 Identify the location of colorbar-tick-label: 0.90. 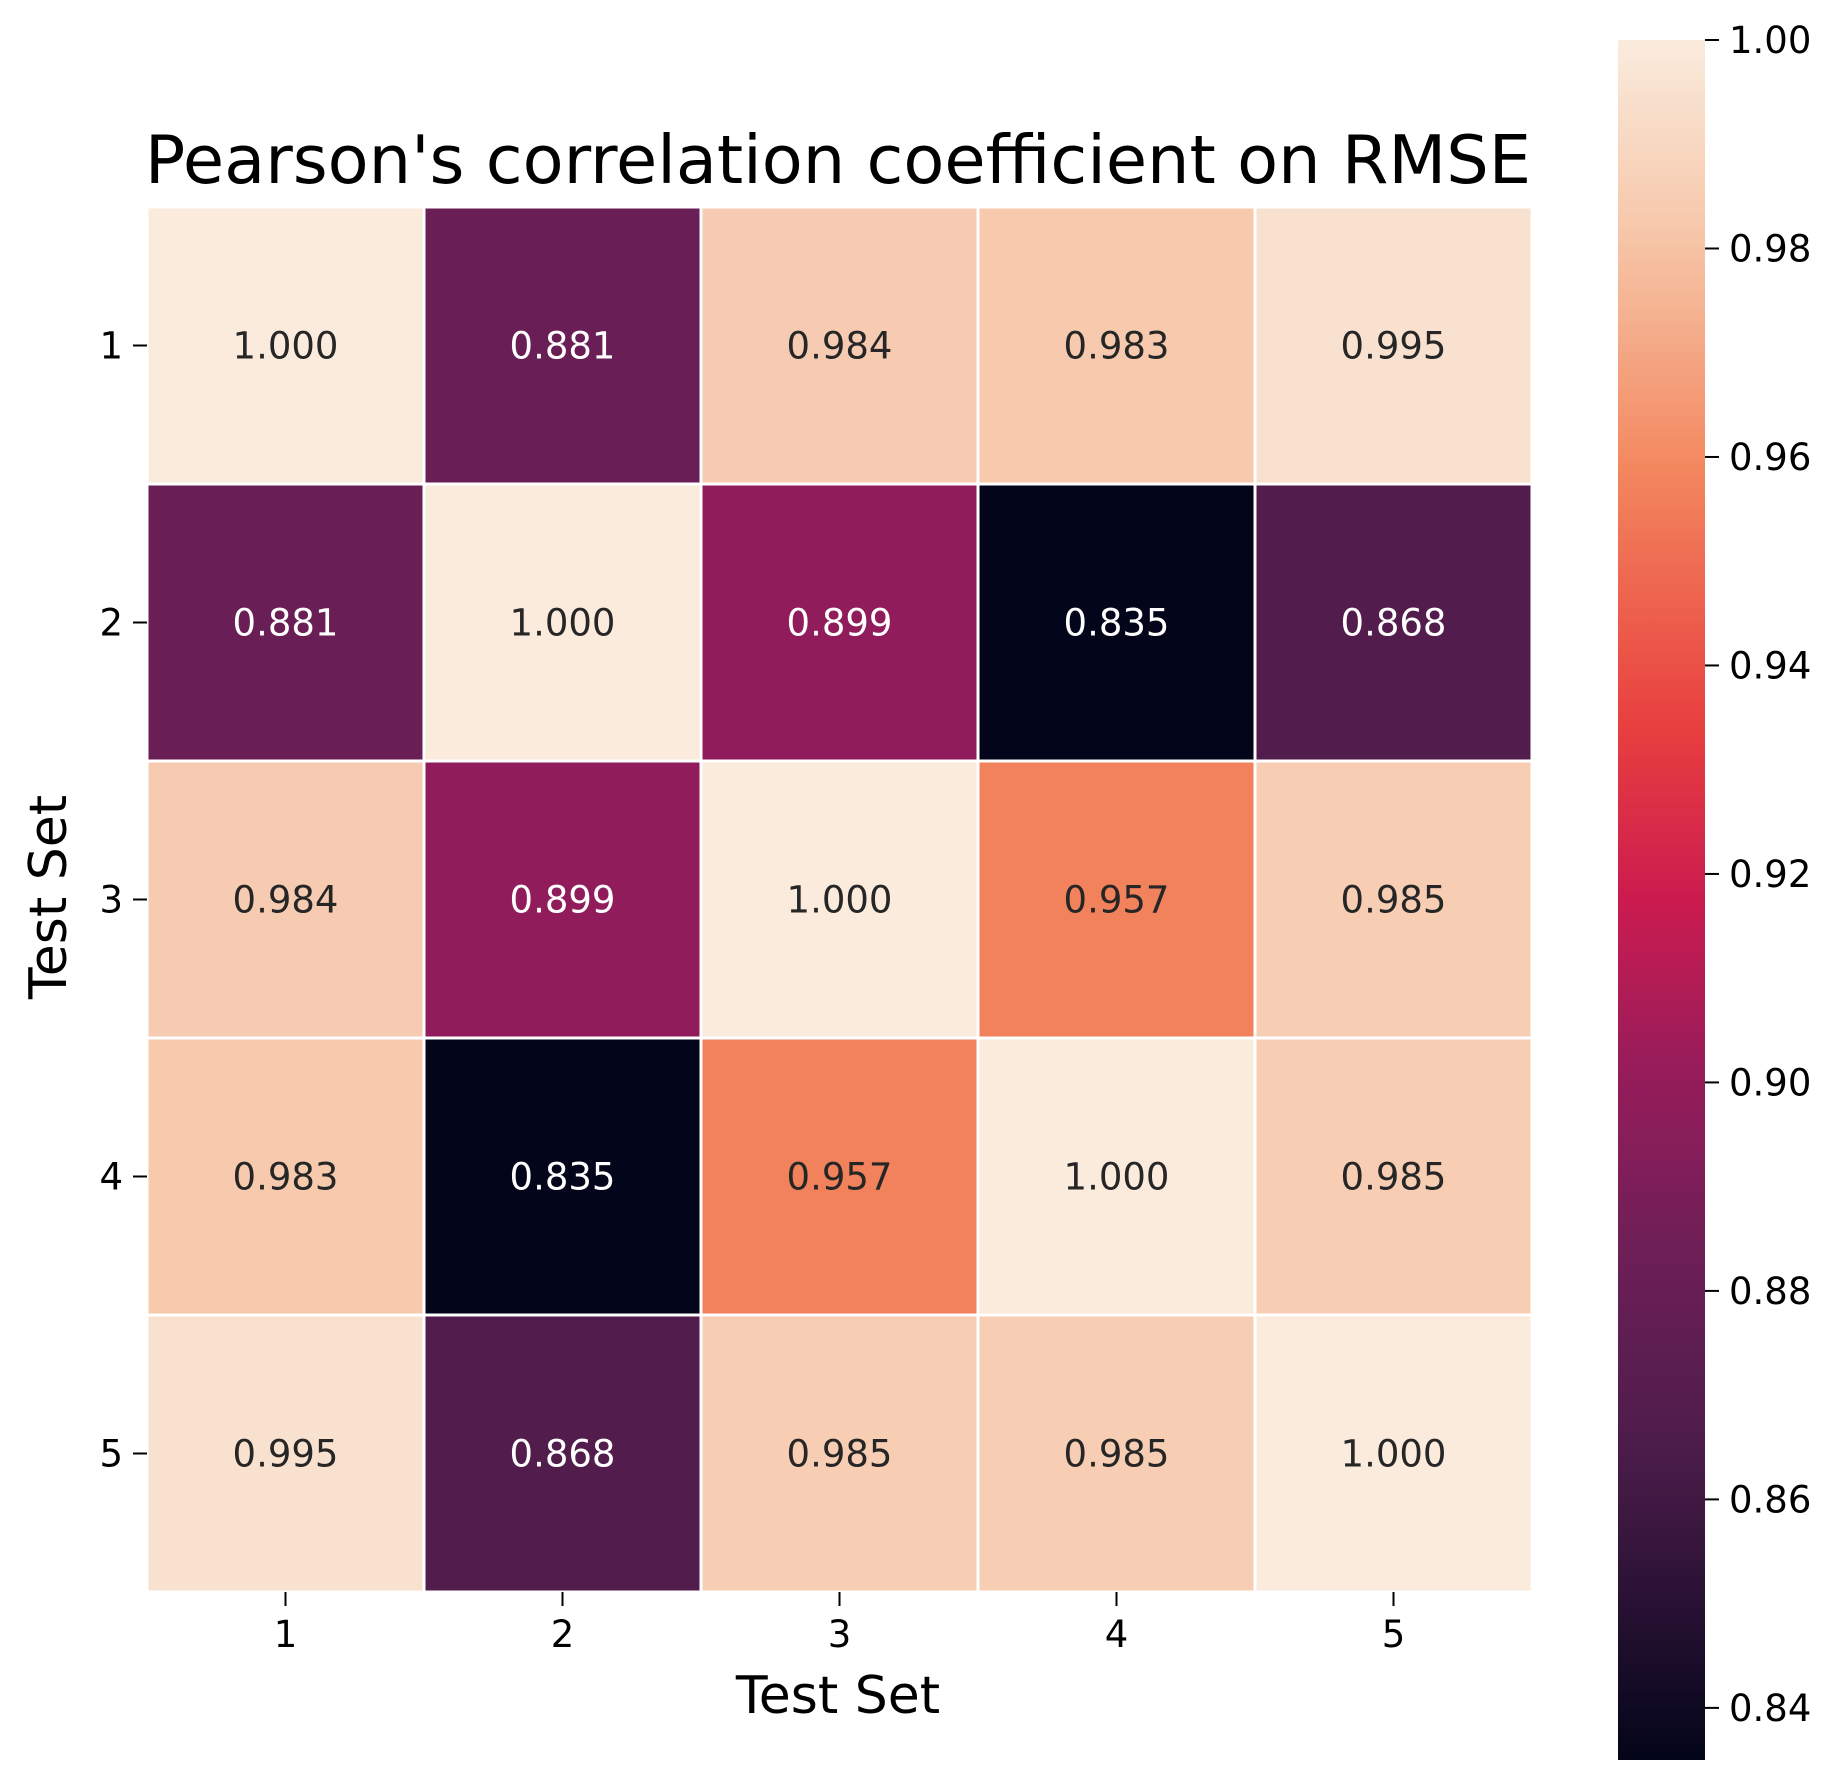
(1770, 1082).